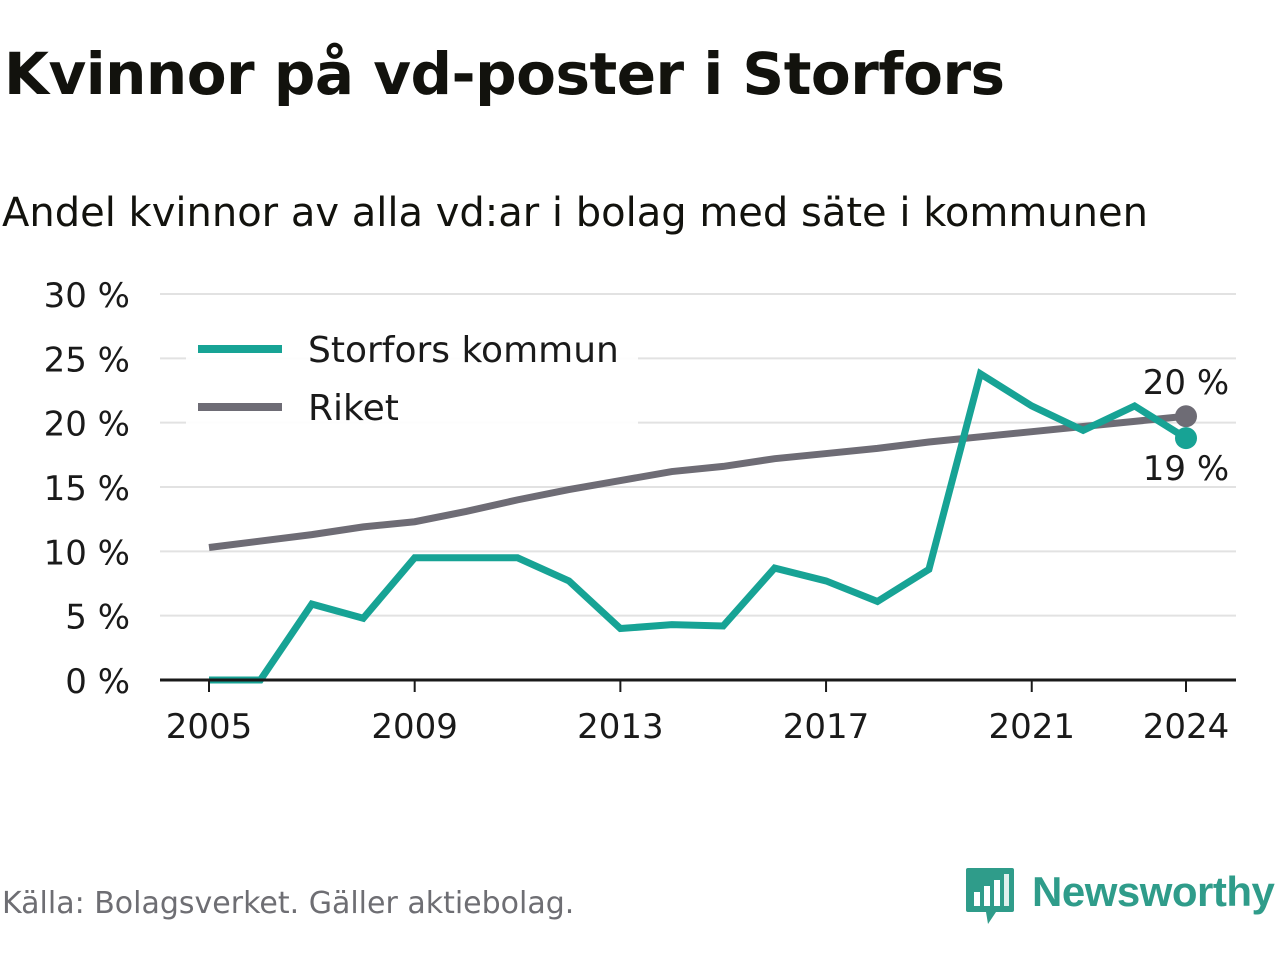 This screenshot has width=1280, height=960. I want to click on x-tick-label: 2024, so click(1186, 727).